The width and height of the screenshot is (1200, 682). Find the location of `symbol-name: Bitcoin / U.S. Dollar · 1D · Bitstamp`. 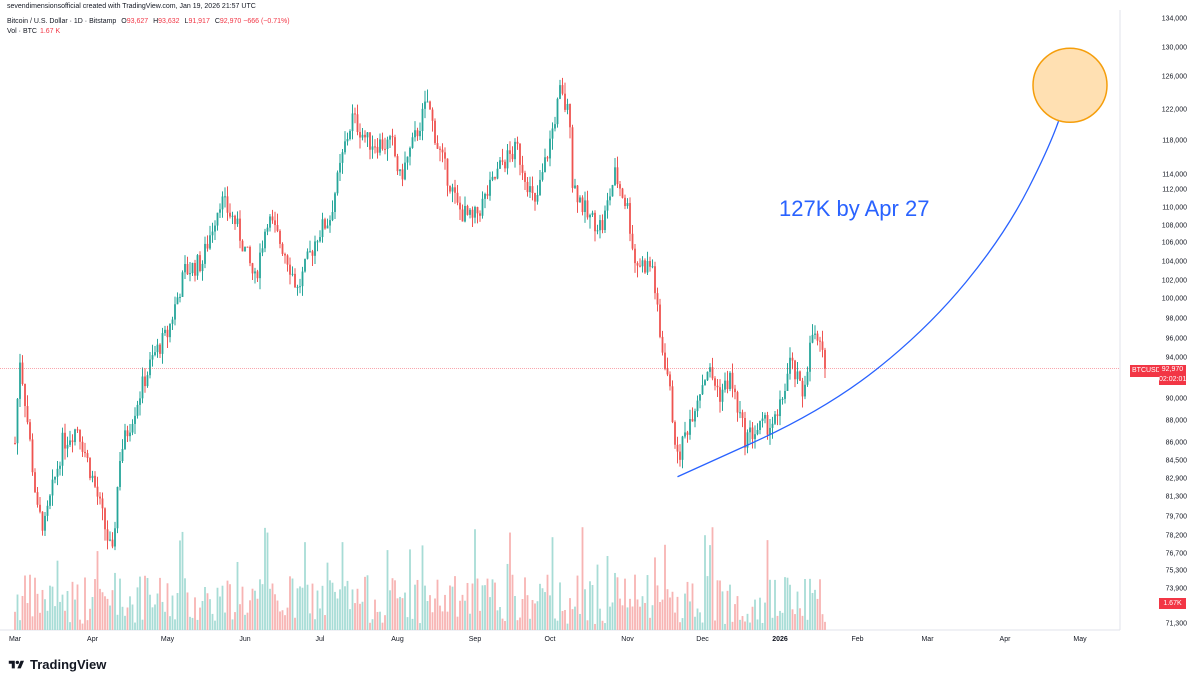

symbol-name: Bitcoin / U.S. Dollar · 1D · Bitstamp is located at coordinates (62, 21).